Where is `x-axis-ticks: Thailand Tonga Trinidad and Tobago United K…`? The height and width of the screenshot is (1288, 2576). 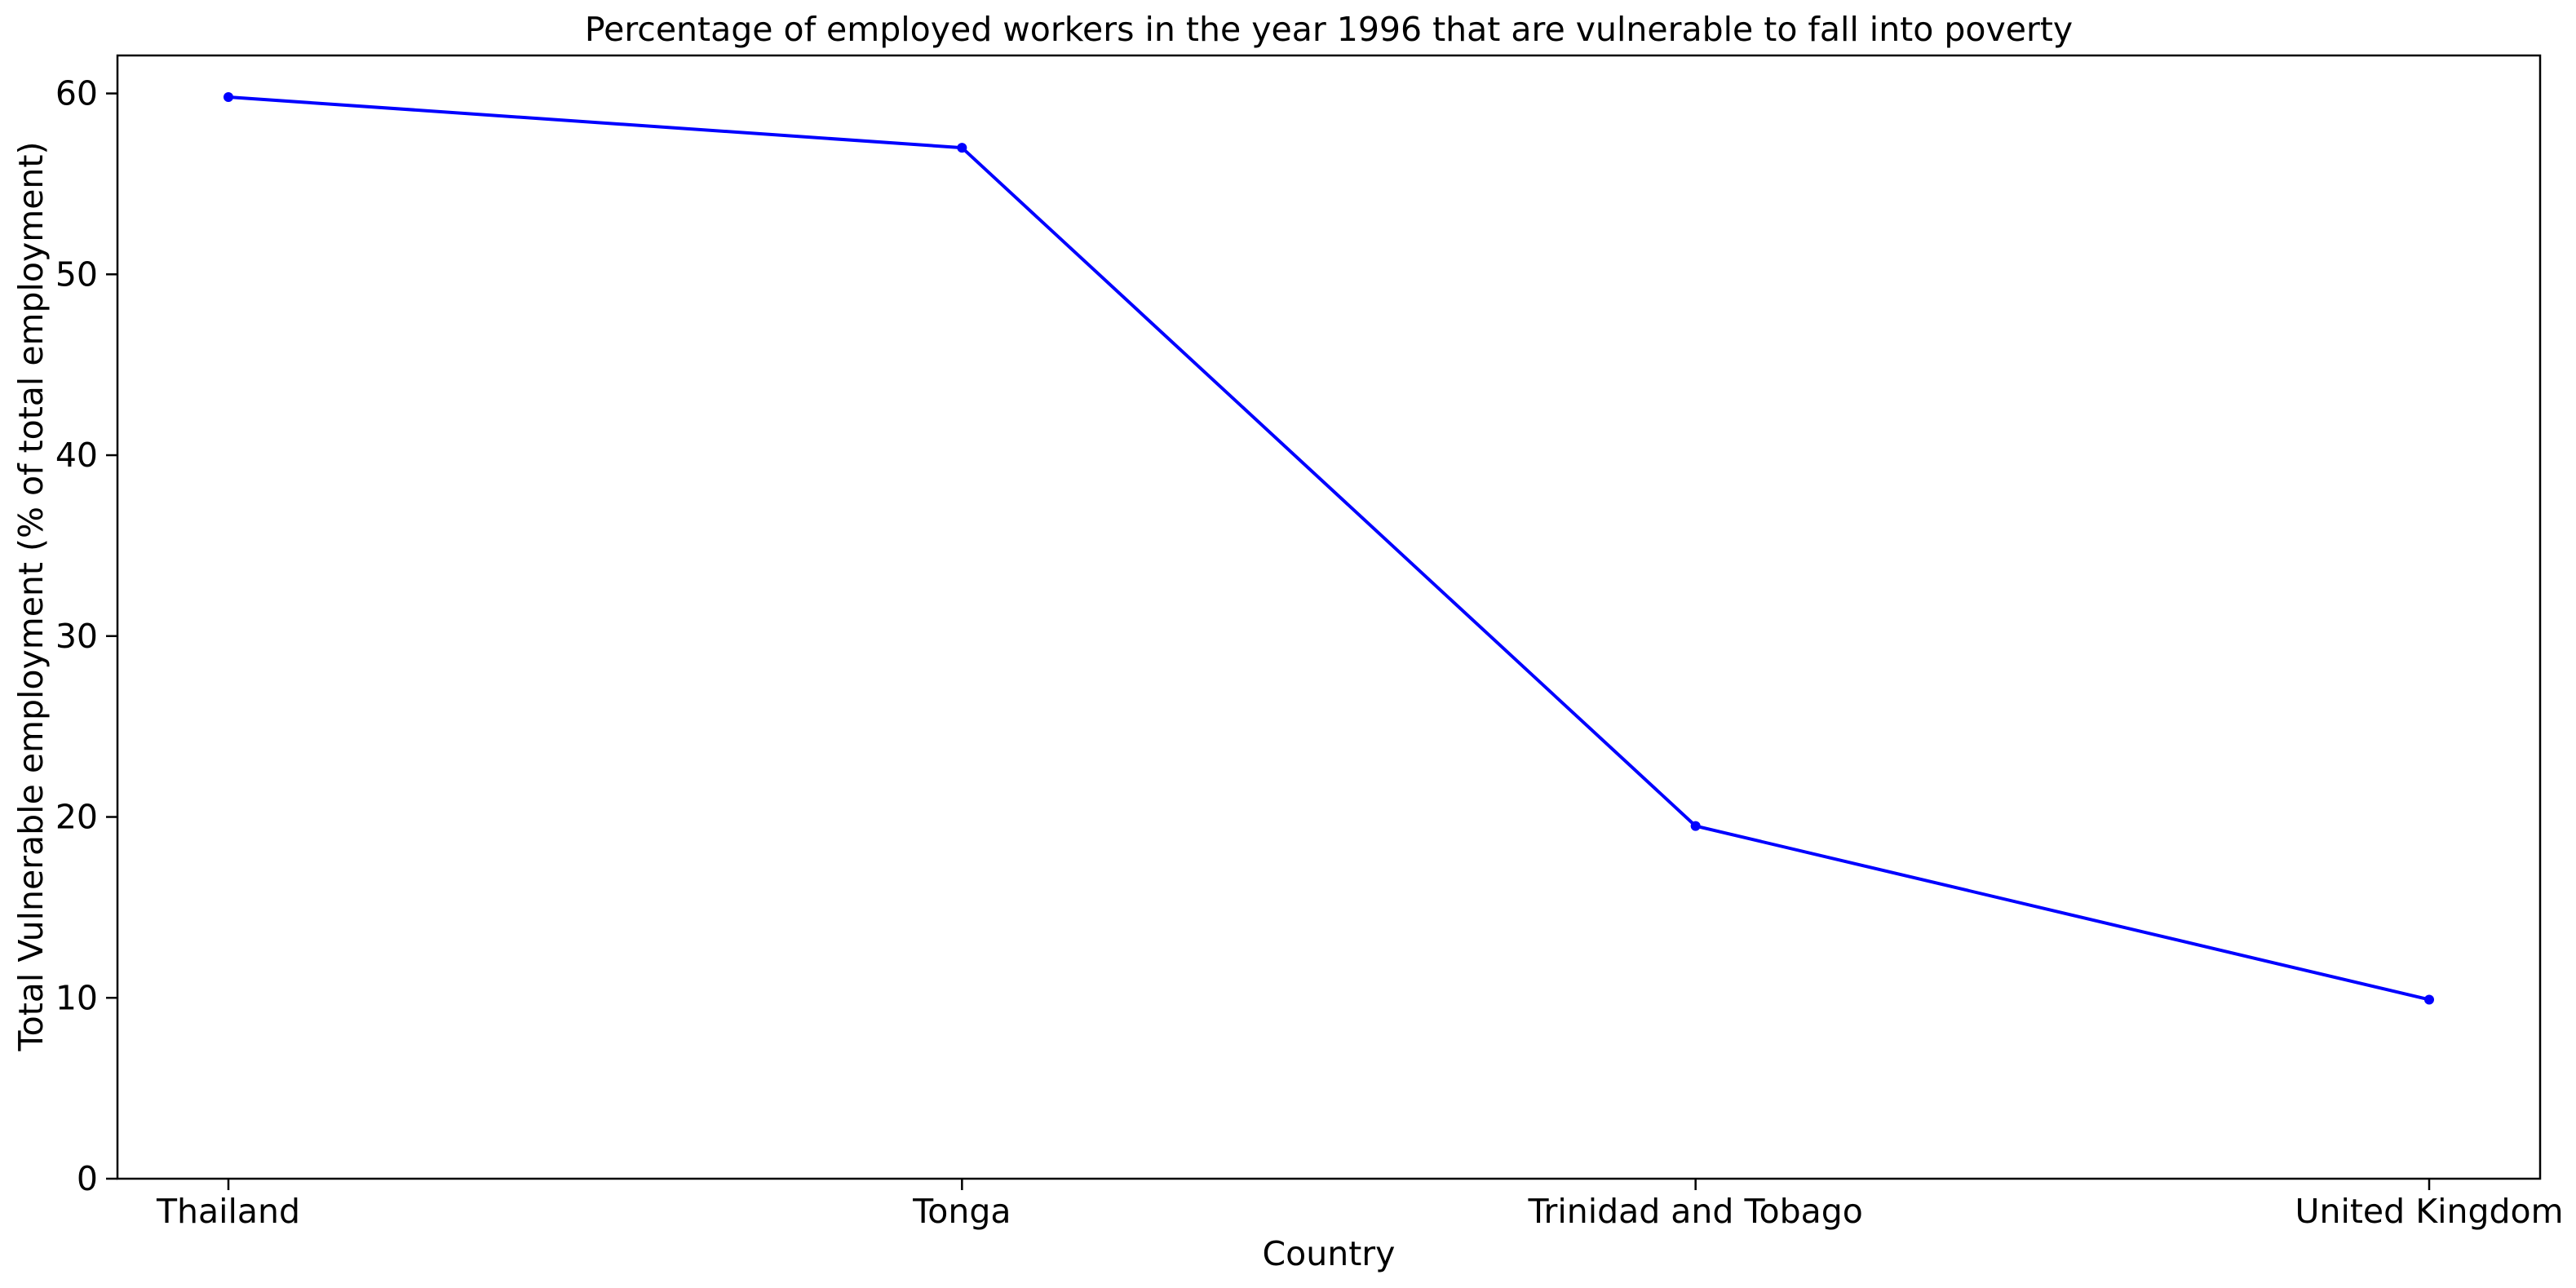
x-axis-ticks: Thailand Tonga Trinidad and Tobago United K… is located at coordinates (1360, 1205).